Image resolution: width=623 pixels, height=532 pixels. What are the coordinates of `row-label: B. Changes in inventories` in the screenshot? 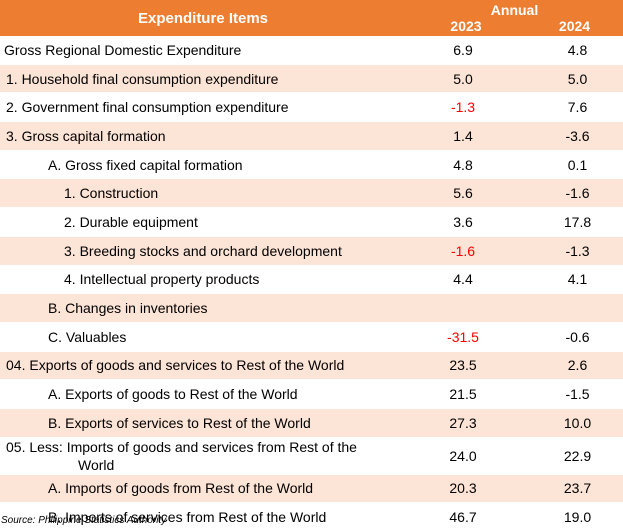 It's located at (203, 308).